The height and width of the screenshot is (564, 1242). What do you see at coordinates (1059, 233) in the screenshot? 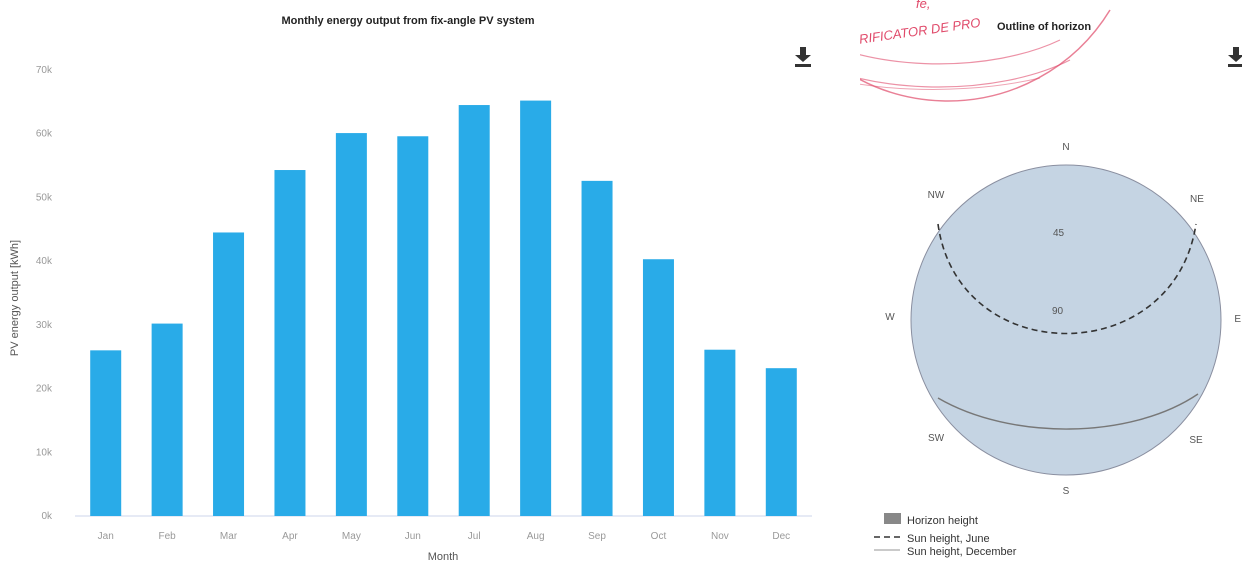
I see `radial-label-45: 45` at bounding box center [1059, 233].